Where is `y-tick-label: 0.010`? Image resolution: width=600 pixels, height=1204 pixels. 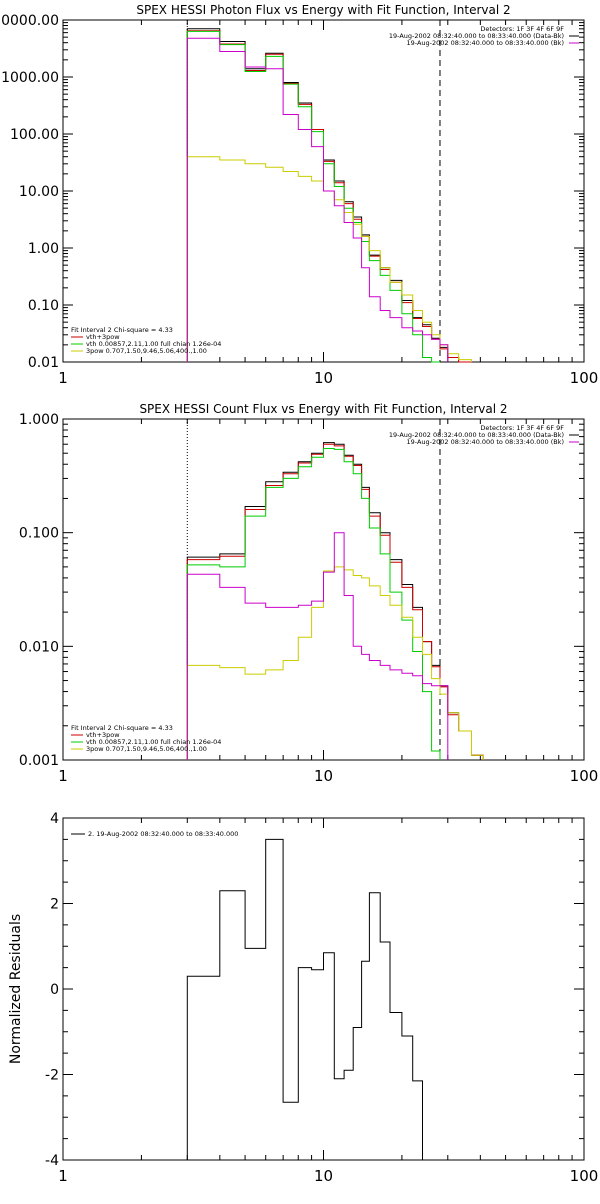 y-tick-label: 0.010 is located at coordinates (39, 647).